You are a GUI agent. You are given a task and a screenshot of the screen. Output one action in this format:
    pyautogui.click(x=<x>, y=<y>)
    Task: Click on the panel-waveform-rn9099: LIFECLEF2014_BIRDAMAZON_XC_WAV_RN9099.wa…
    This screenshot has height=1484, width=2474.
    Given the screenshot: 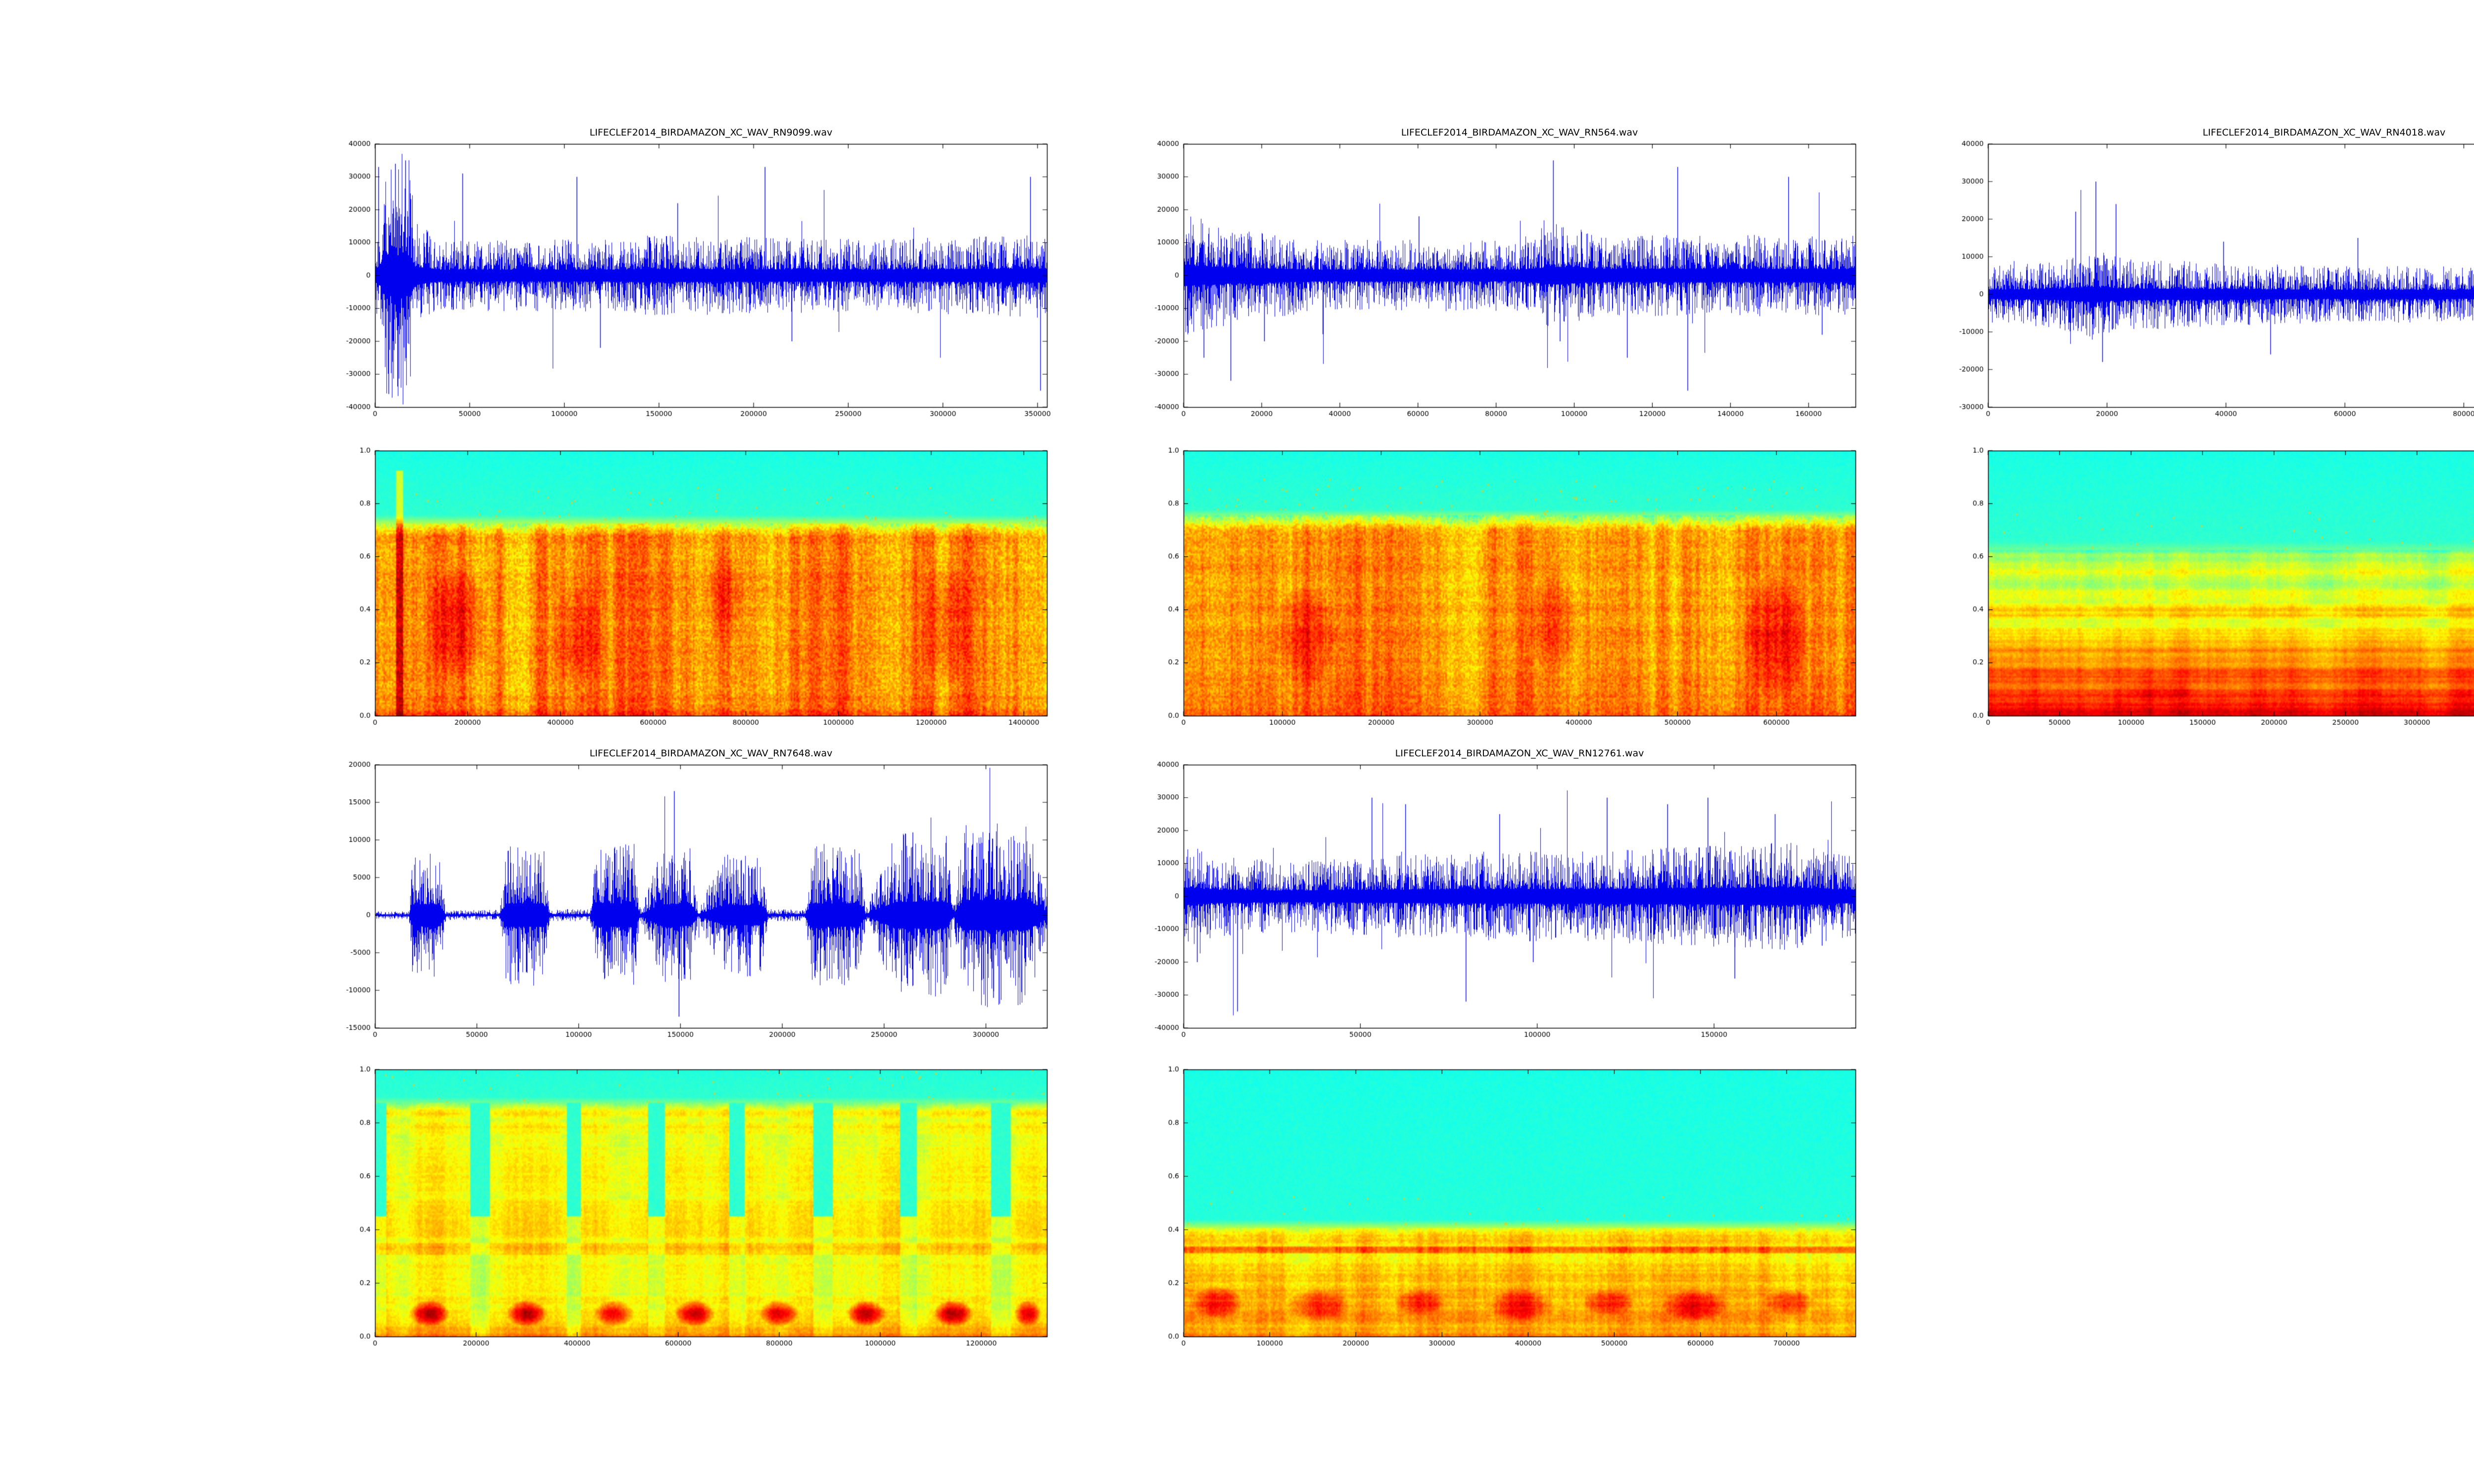 What is the action you would take?
    pyautogui.click(x=688, y=279)
    